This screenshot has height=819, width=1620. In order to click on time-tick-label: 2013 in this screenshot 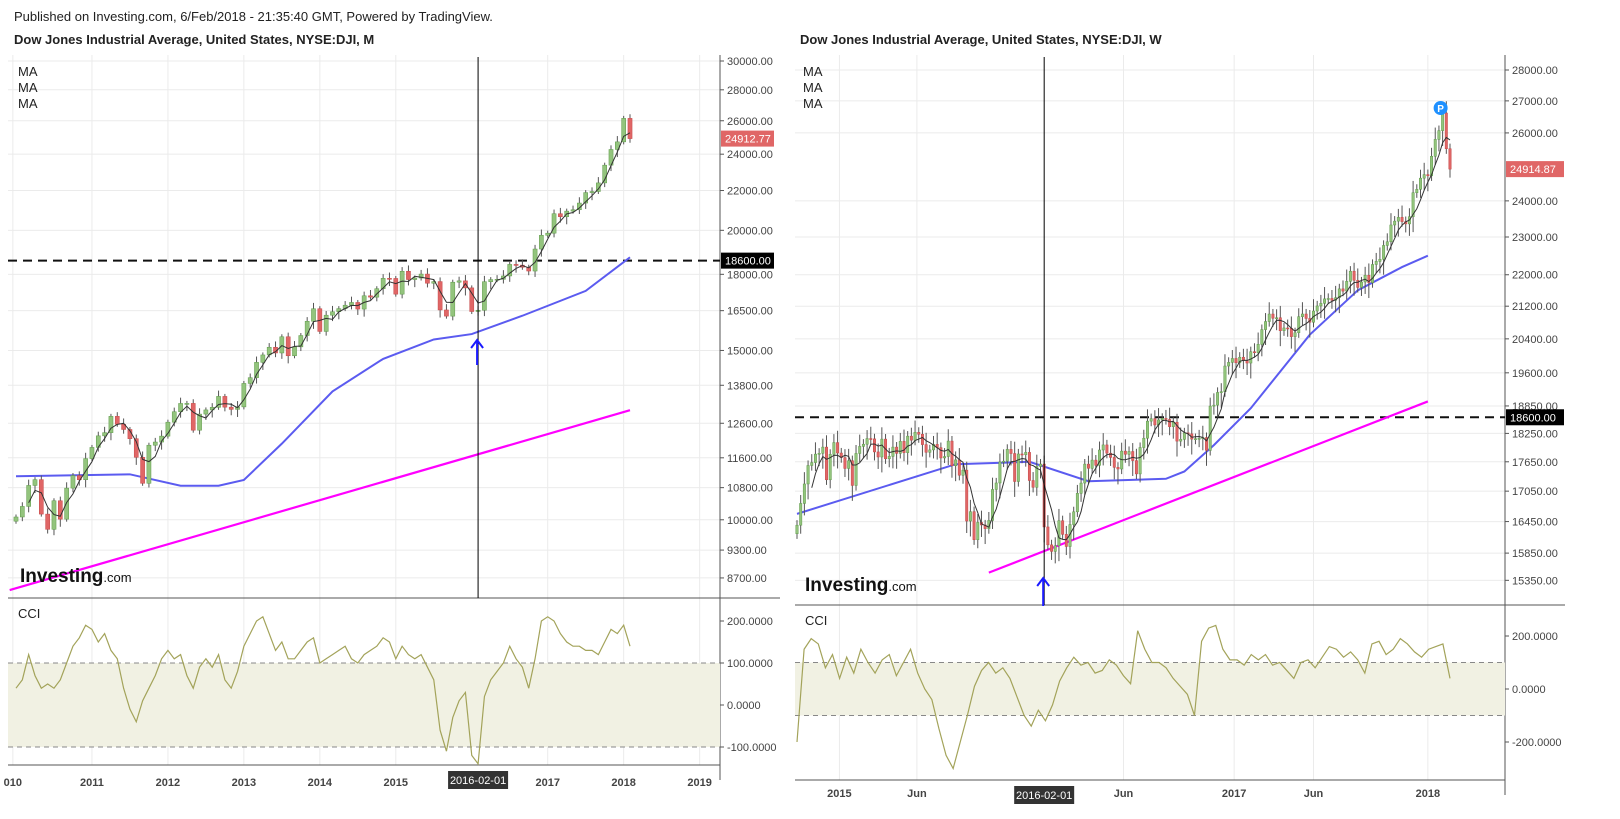, I will do `click(244, 783)`.